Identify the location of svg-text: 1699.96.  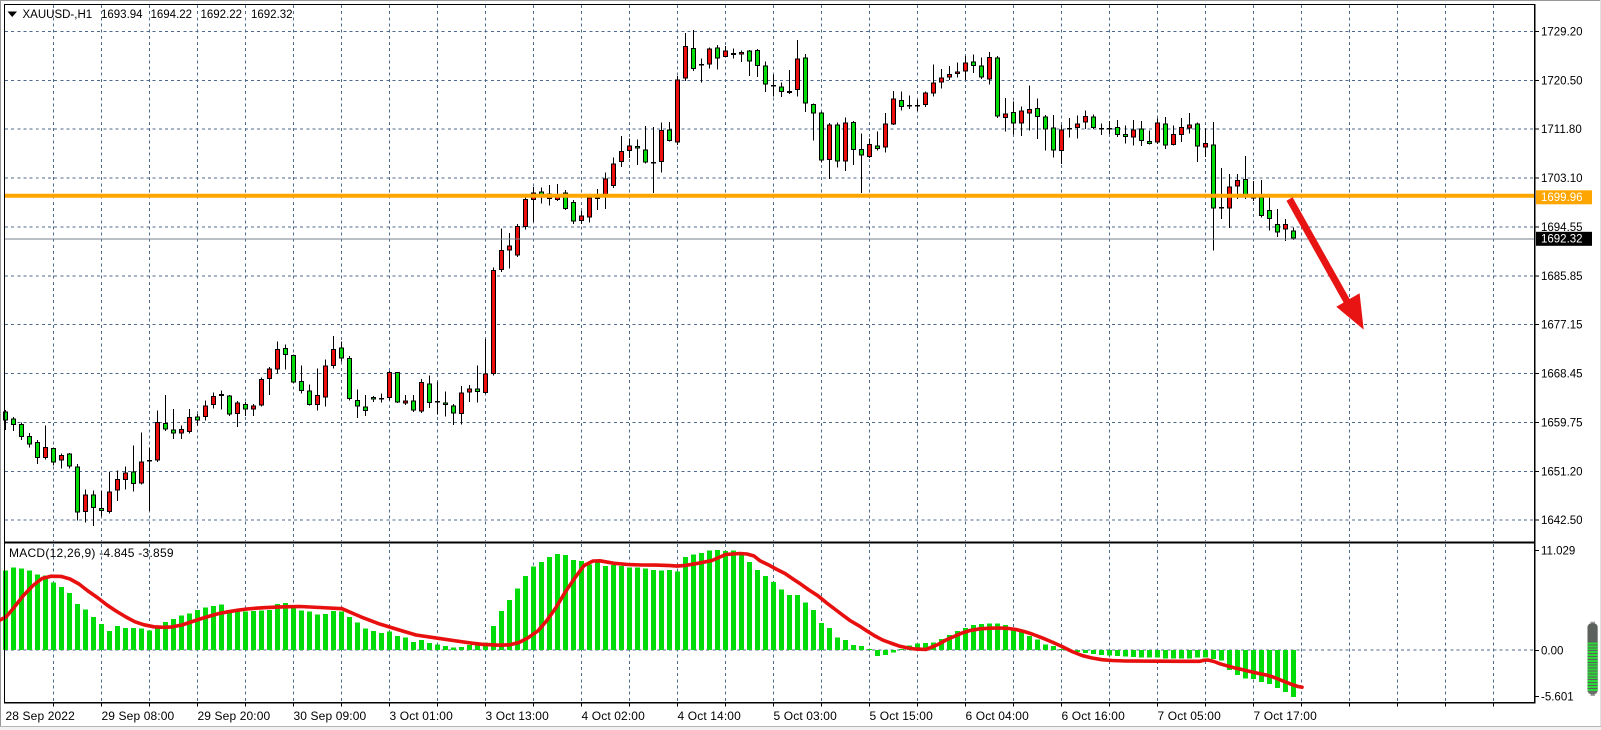
(1562, 198).